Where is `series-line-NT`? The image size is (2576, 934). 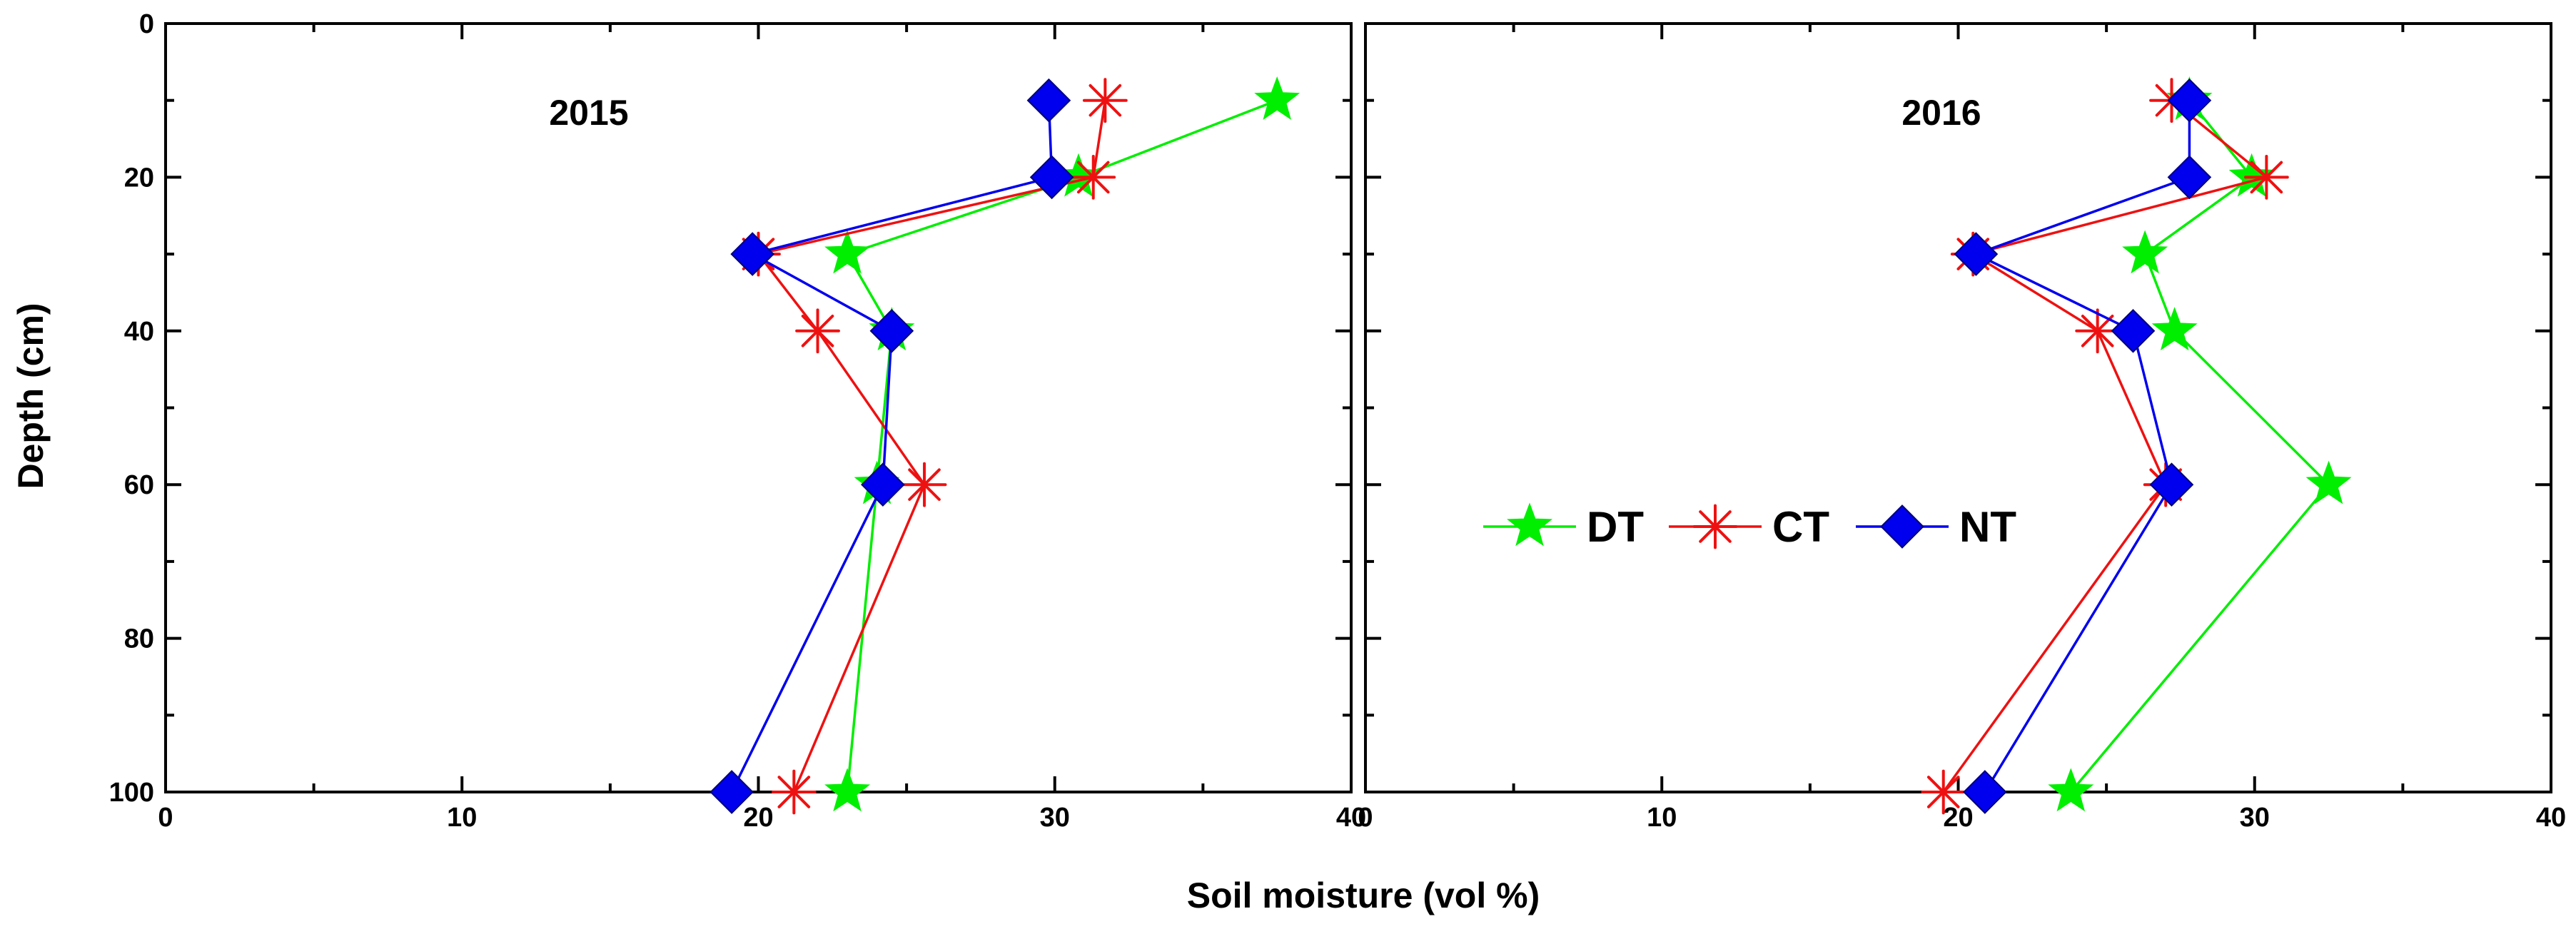 series-line-NT is located at coordinates (892, 446).